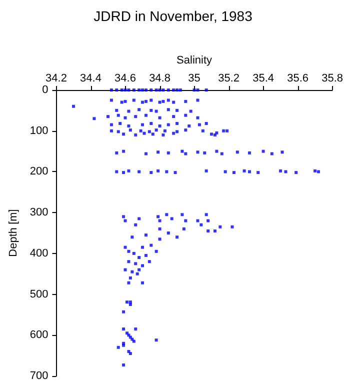 The image size is (346, 384). Describe the element at coordinates (39, 172) in the screenshot. I see `y-tick-label: 200` at that location.